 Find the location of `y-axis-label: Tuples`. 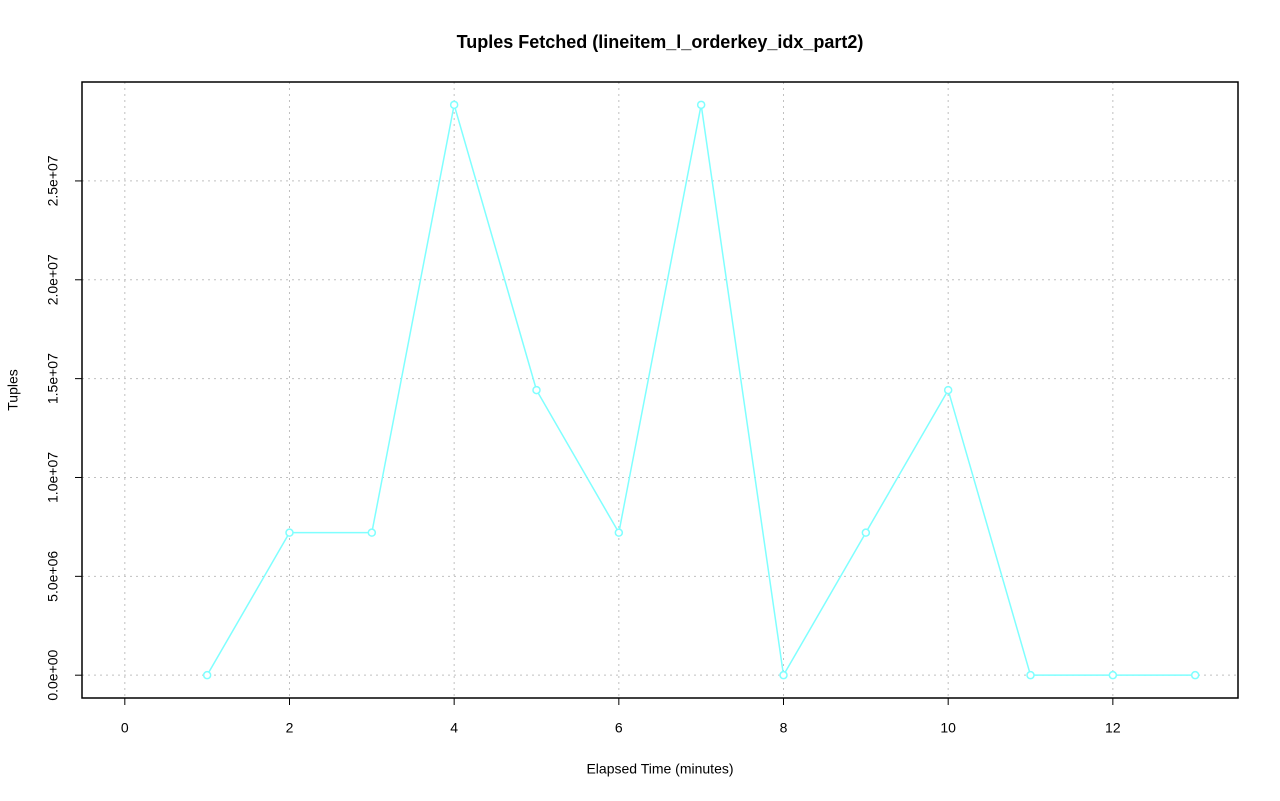

y-axis-label: Tuples is located at coordinates (13, 390).